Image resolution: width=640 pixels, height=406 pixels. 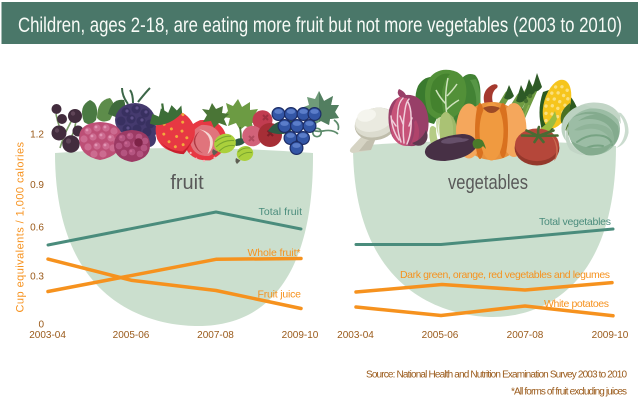 I want to click on svg-text: Total vegetables, so click(x=575, y=222).